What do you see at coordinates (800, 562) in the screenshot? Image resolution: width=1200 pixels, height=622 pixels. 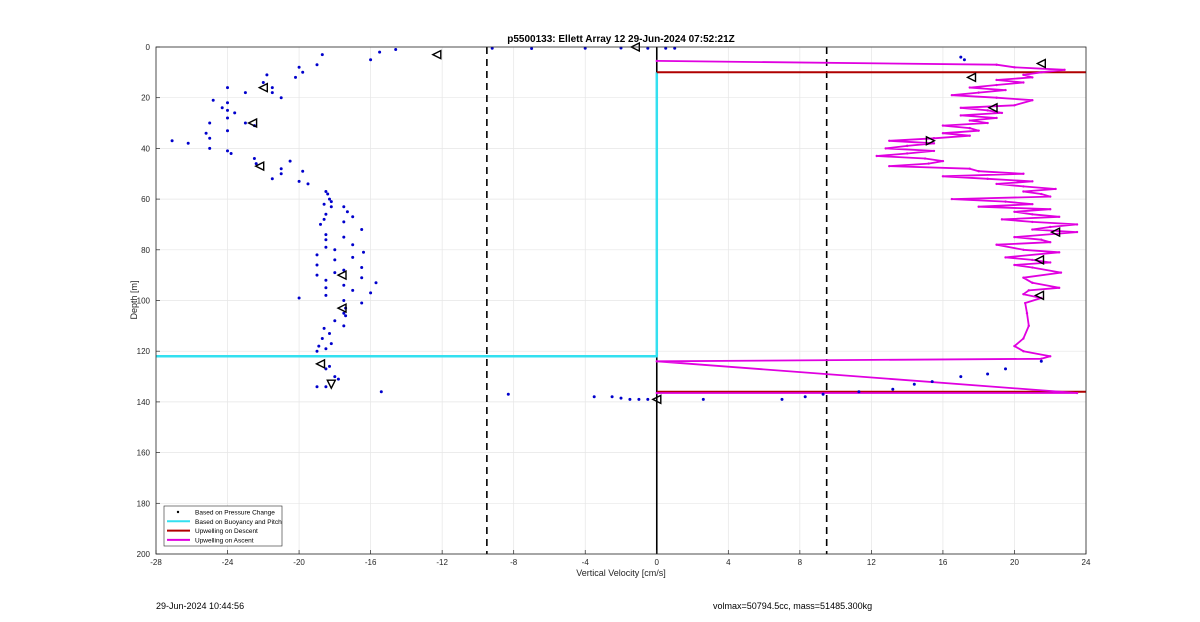 I see `x-tick-label: 8` at bounding box center [800, 562].